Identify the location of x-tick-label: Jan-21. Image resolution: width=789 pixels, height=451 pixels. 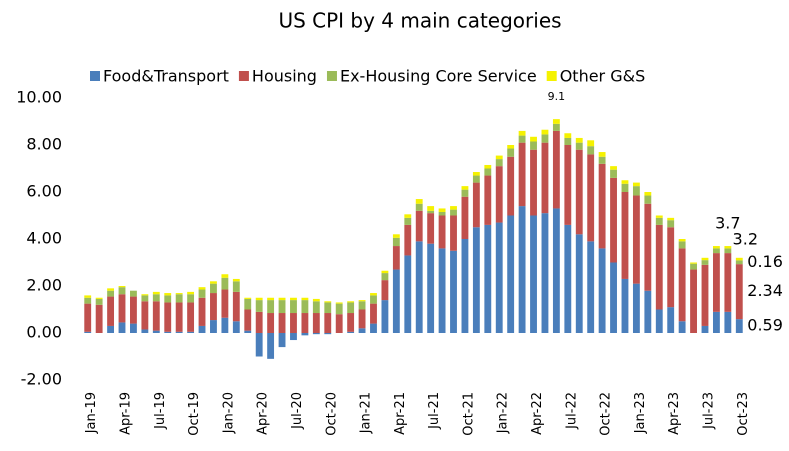
(366, 413).